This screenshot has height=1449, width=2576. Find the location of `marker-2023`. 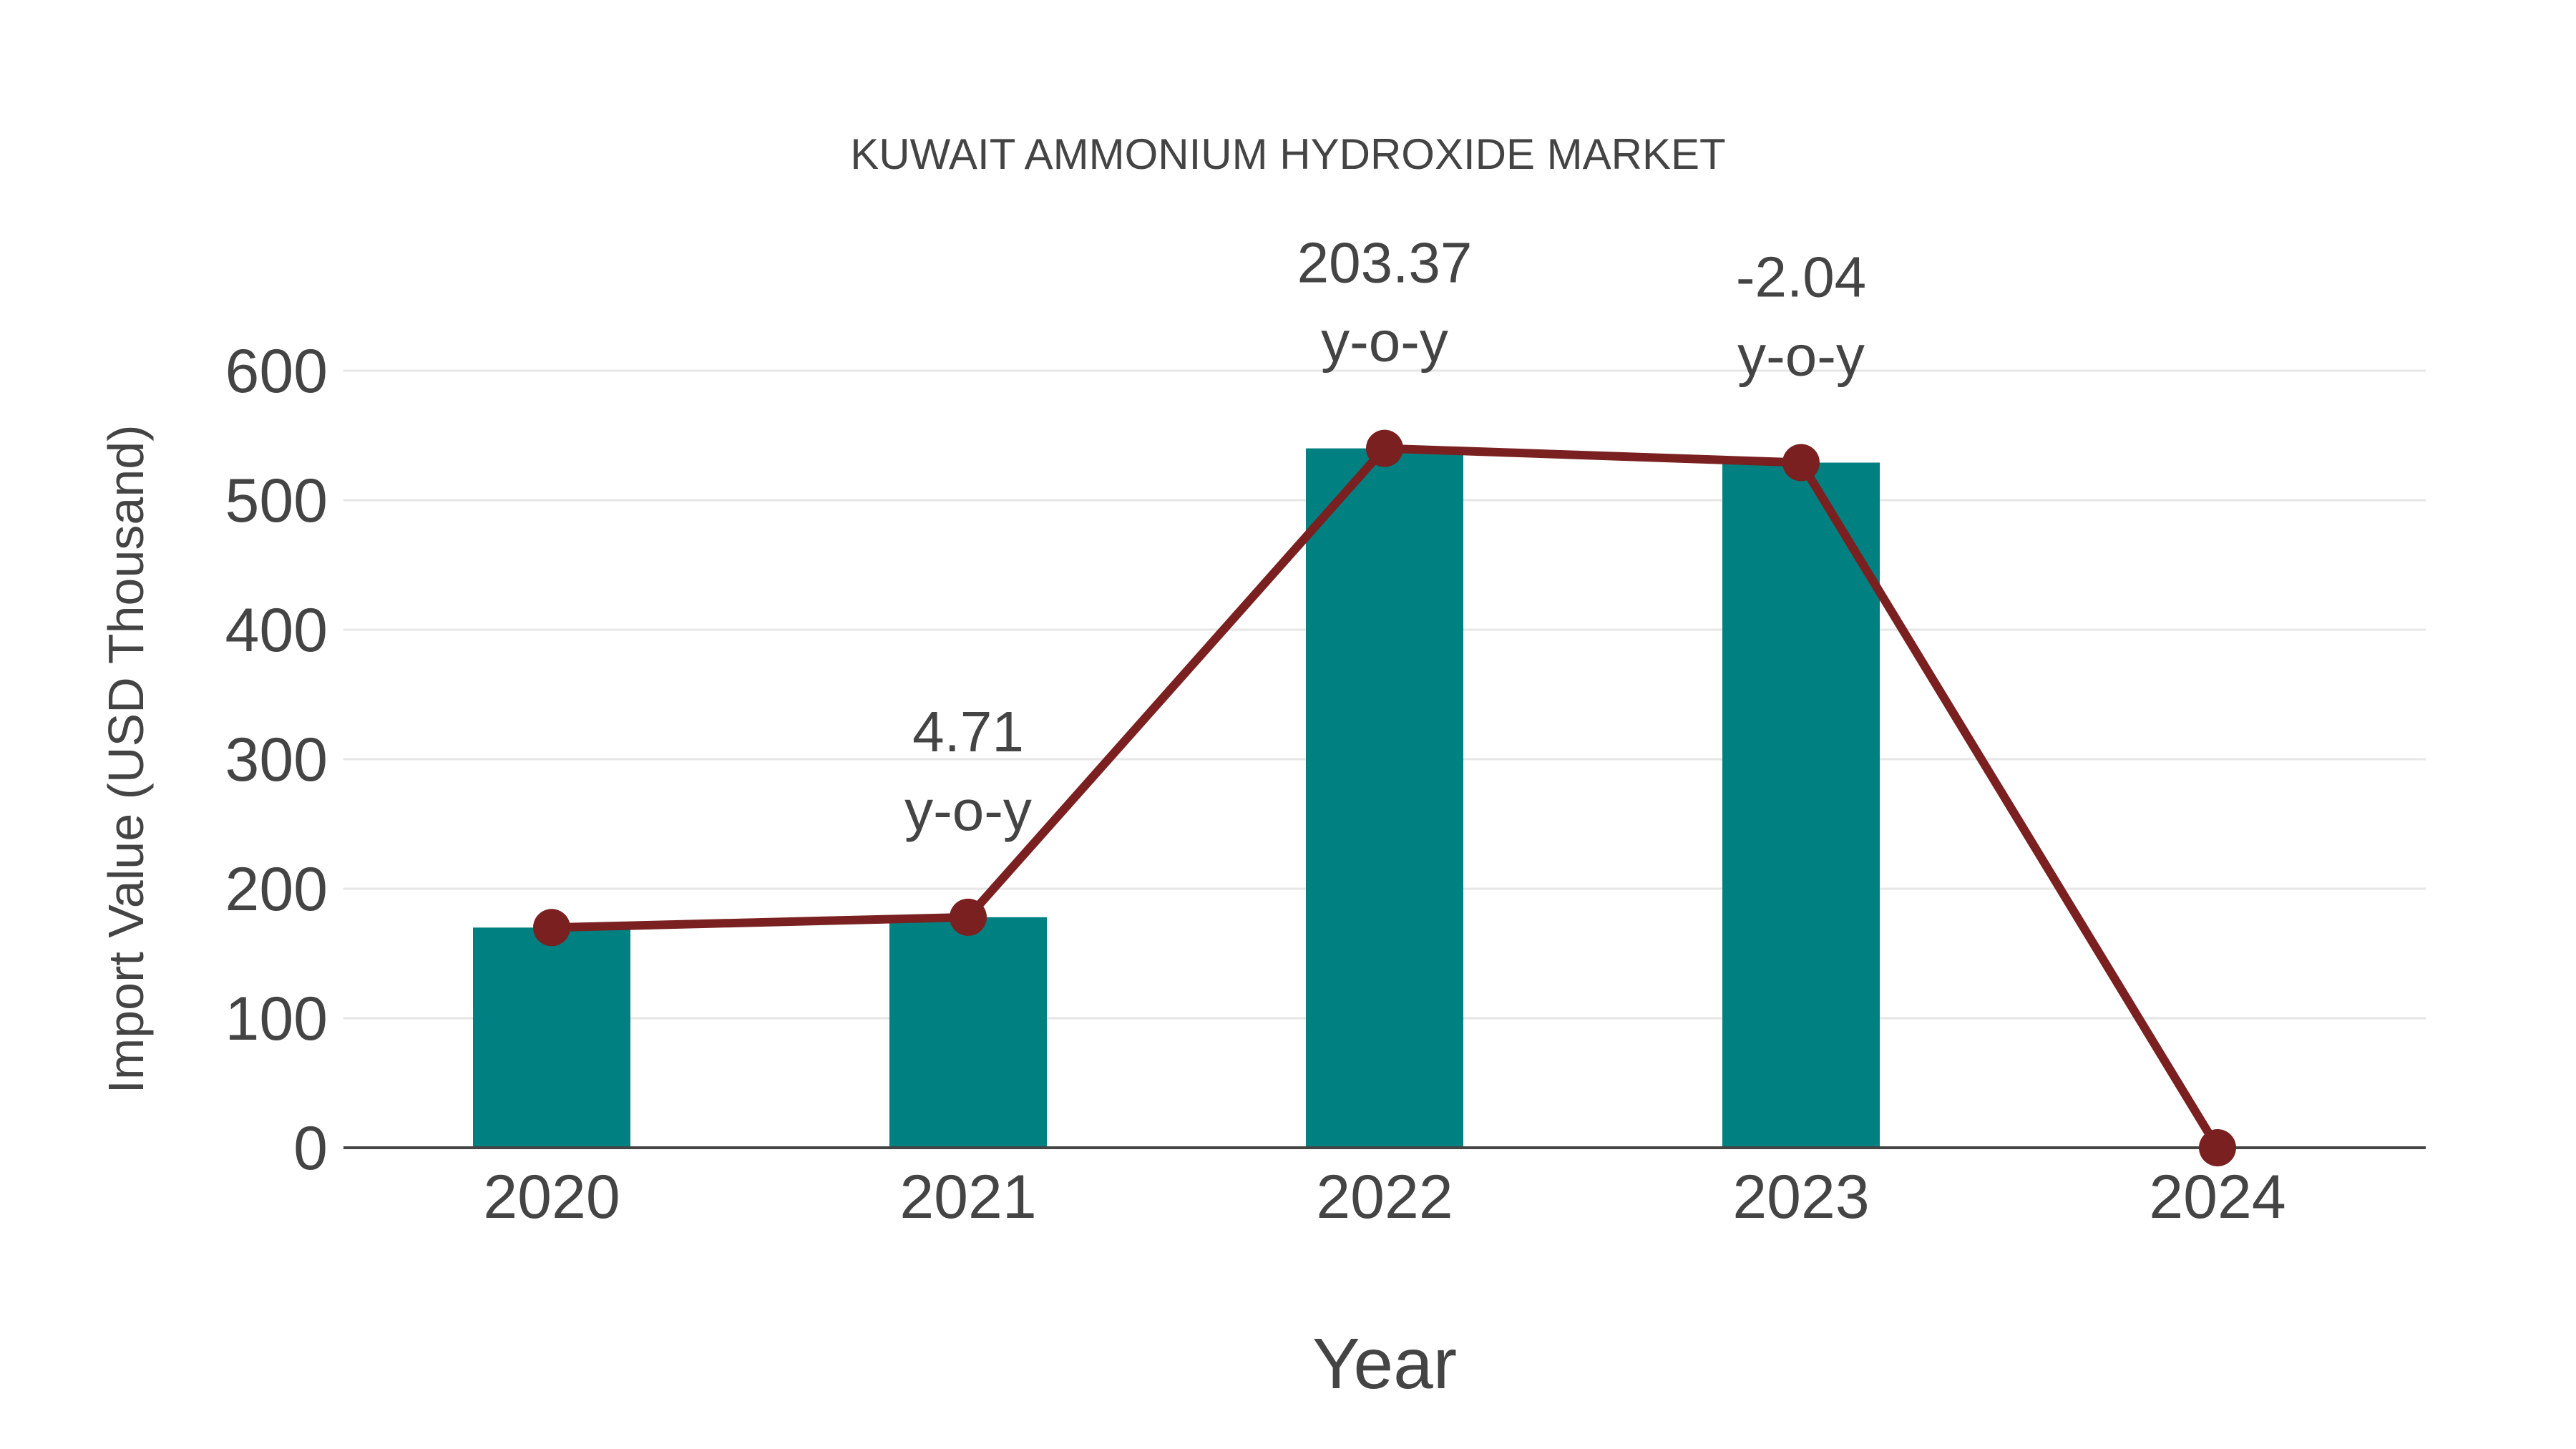

marker-2023 is located at coordinates (1801, 463).